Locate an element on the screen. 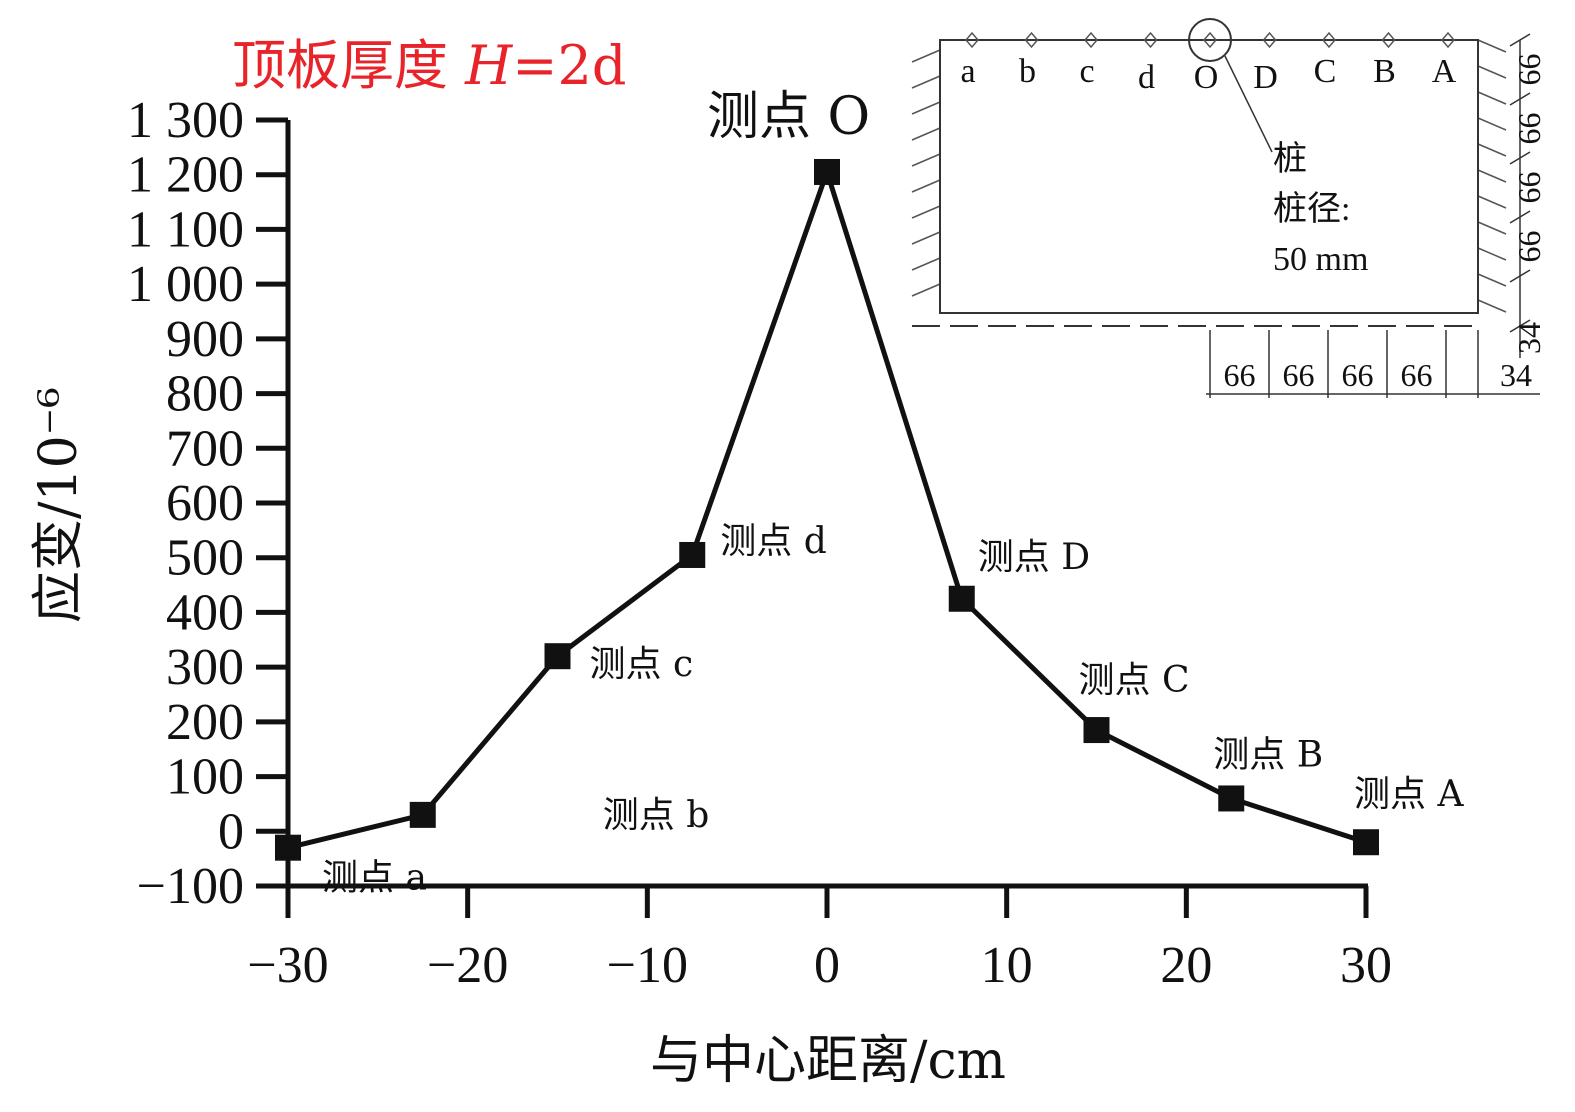 This screenshot has height=1112, width=1575. x-axis-label: 与中心距离/cm is located at coordinates (828, 1061).